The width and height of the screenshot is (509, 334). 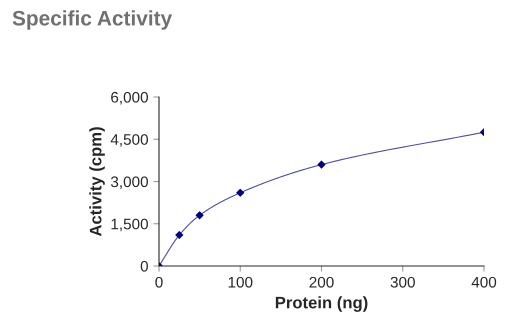 I want to click on y-tick-label: 3,000, so click(x=129, y=182).